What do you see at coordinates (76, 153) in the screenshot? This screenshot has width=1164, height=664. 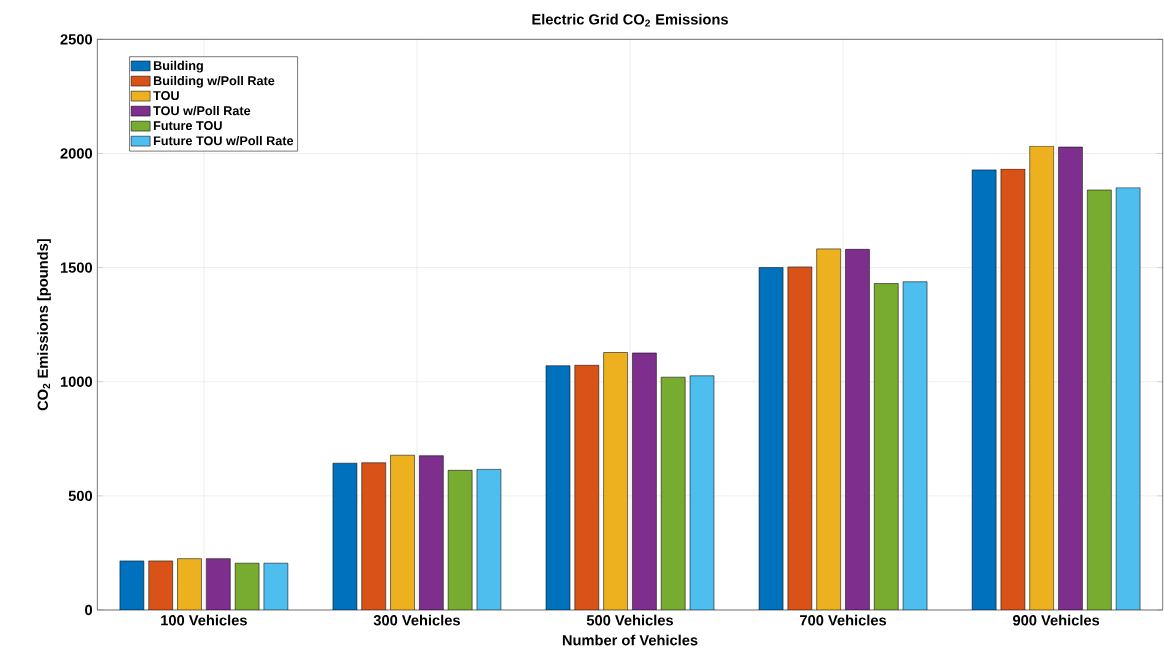 I see `y-tick-label: 2000` at bounding box center [76, 153].